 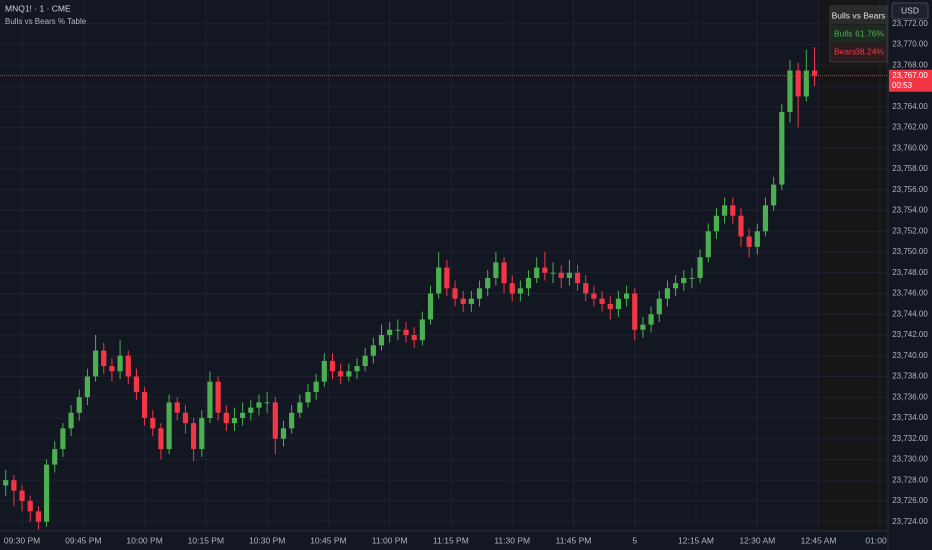 I want to click on table-cell: Bulls, so click(x=843, y=33).